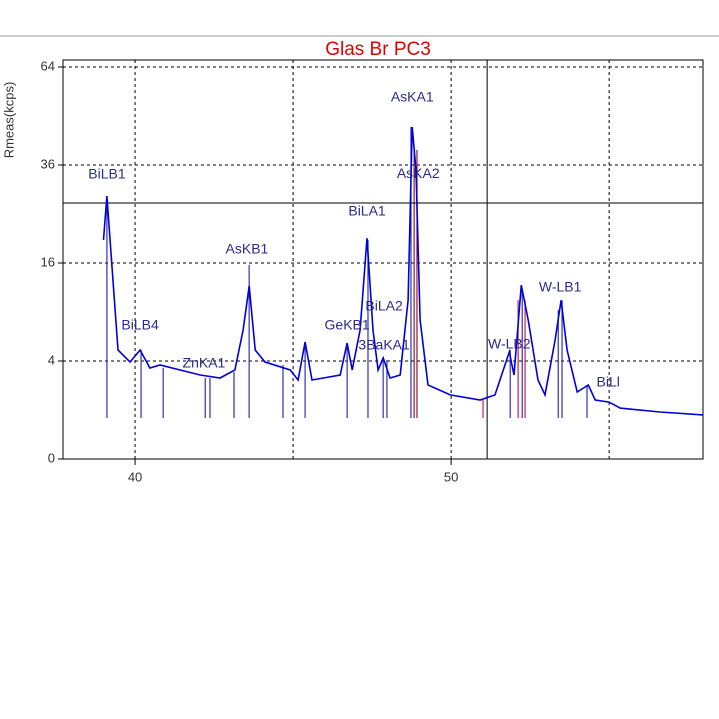 Image resolution: width=719 pixels, height=719 pixels. Describe the element at coordinates (247, 249) in the screenshot. I see `peak-label: AsKB1` at that location.